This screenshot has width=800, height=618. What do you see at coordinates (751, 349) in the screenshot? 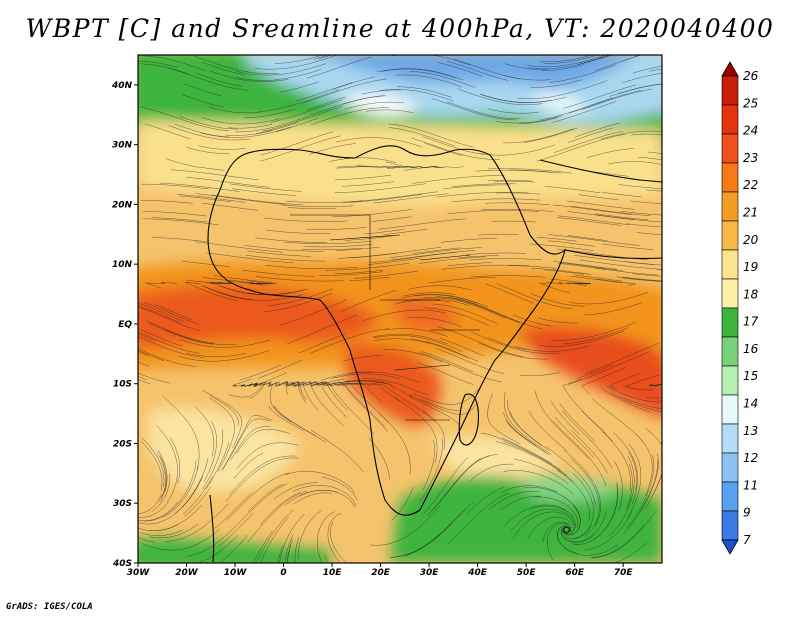
I see `colorbar-label: 16` at bounding box center [751, 349].